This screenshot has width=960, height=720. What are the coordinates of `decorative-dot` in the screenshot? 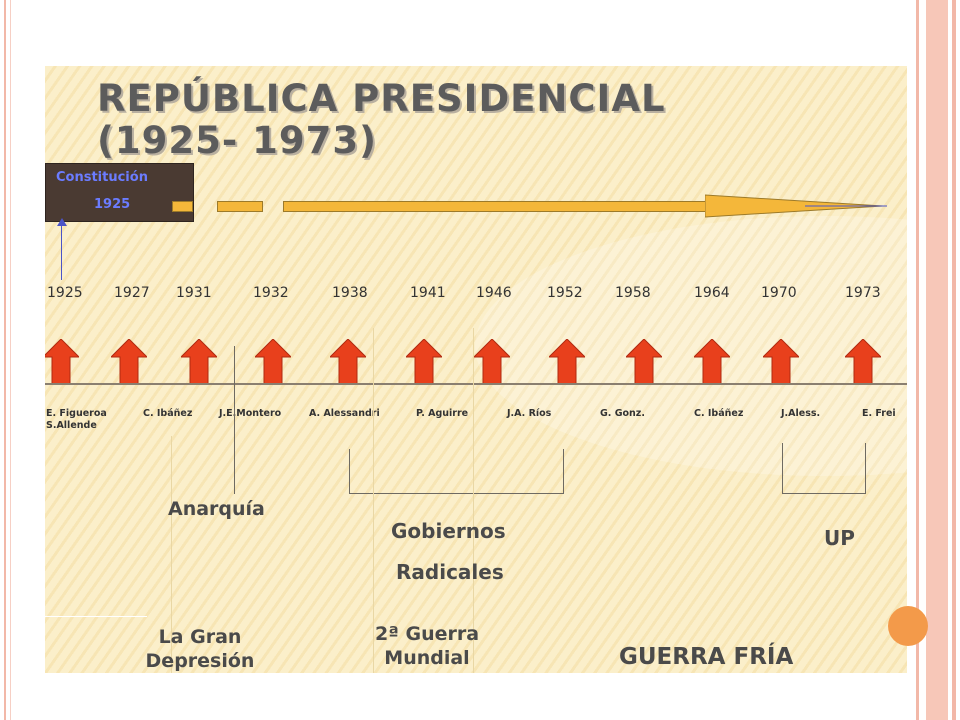 It's located at (908, 626).